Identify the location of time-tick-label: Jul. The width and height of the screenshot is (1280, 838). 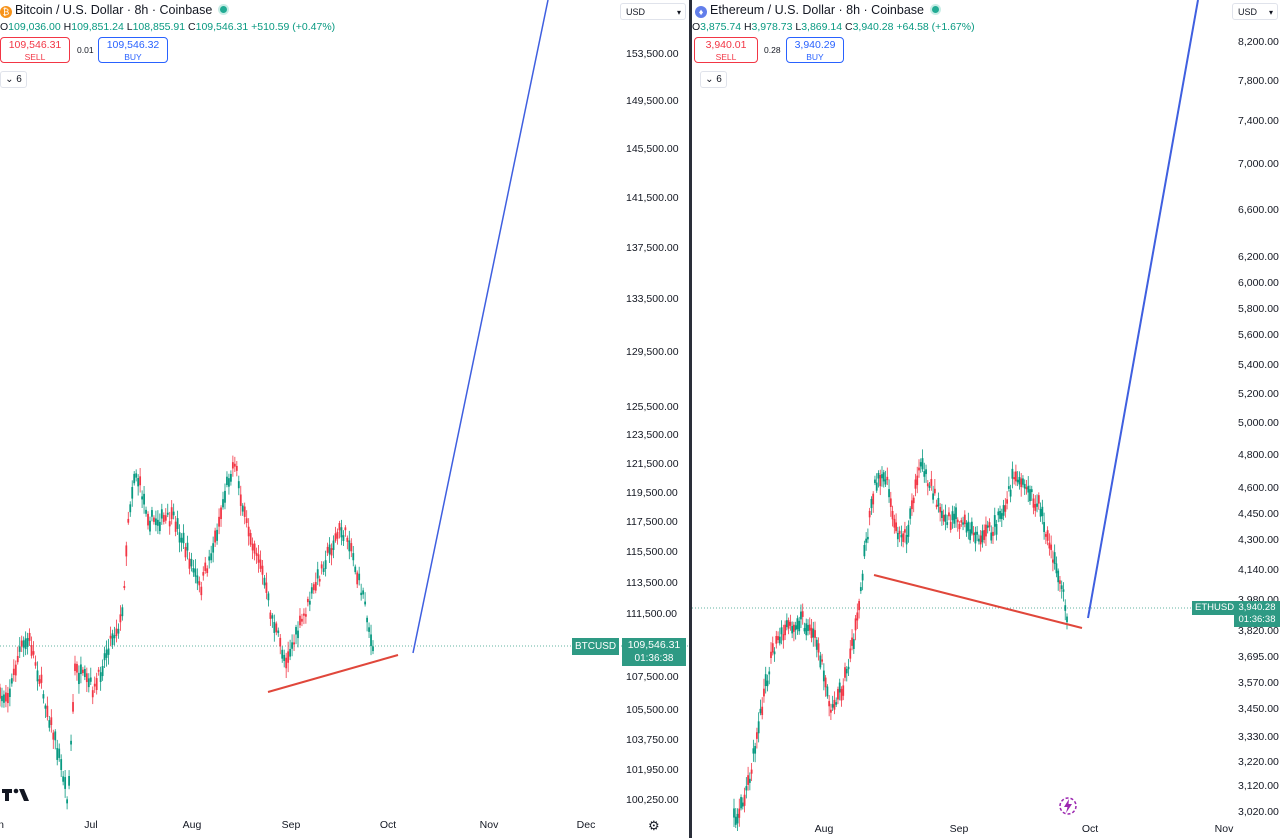
(91, 825).